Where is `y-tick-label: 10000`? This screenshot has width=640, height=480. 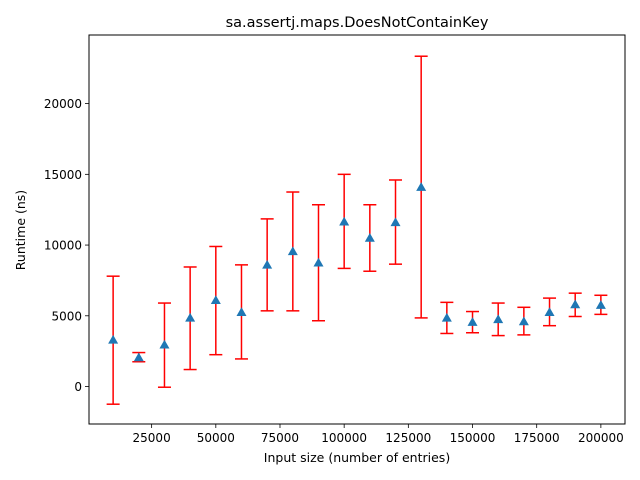 y-tick-label: 10000 is located at coordinates (63, 246).